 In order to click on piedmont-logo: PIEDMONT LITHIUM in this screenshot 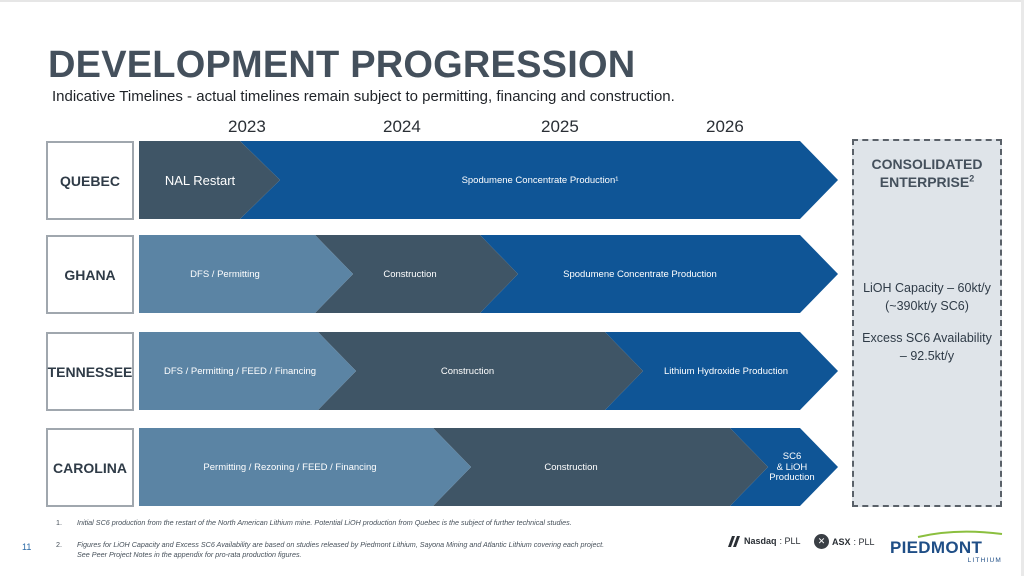, I will do `click(948, 547)`.